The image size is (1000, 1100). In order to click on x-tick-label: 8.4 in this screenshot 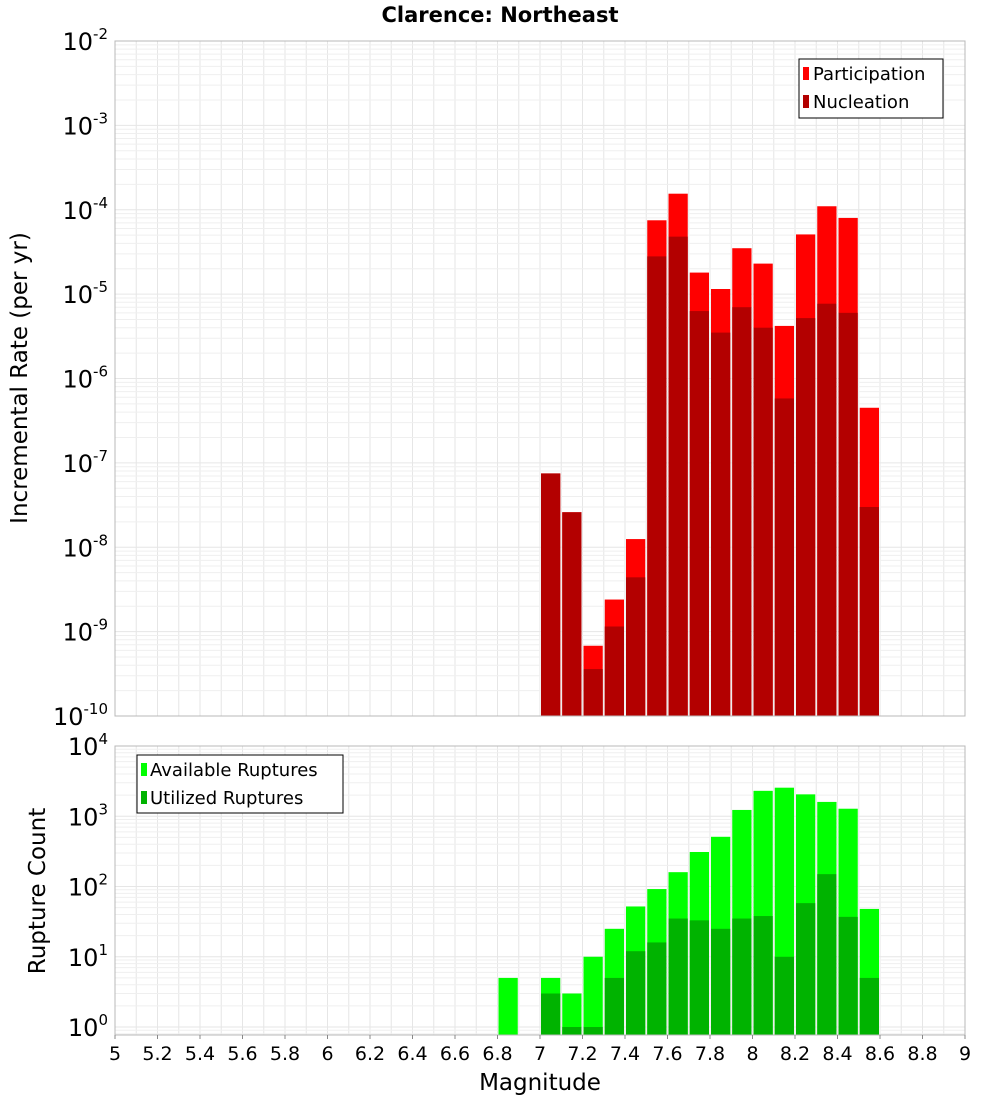, I will do `click(837, 1054)`.